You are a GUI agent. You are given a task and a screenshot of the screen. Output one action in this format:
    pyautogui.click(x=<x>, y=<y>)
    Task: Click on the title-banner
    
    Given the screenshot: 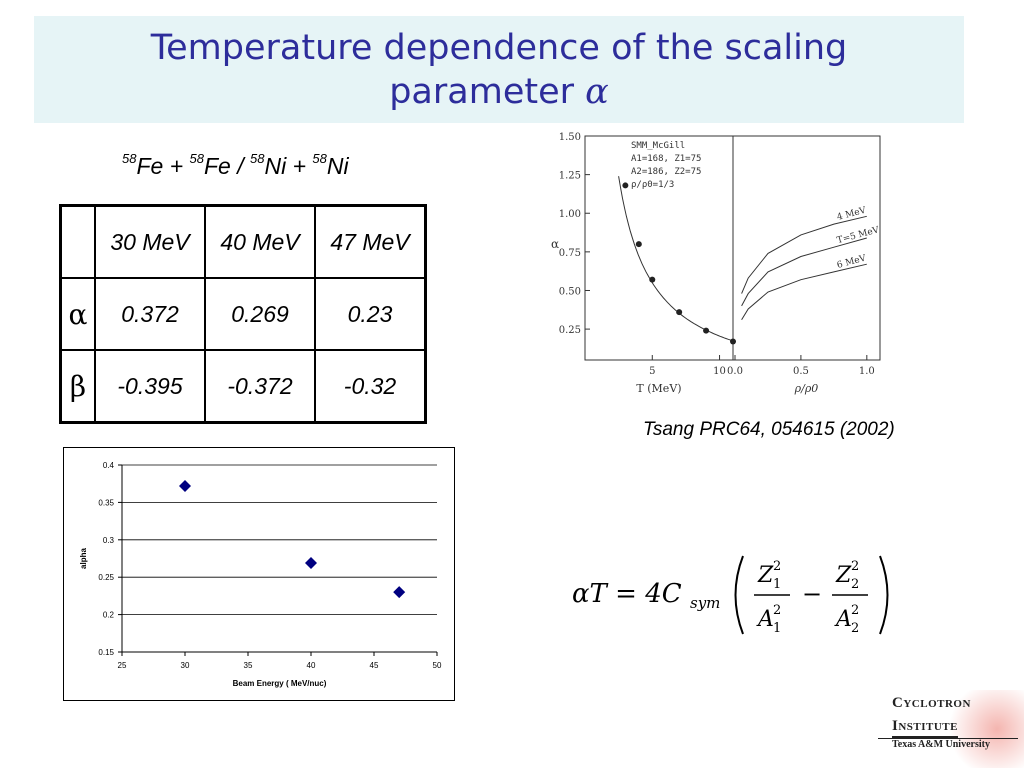 What is the action you would take?
    pyautogui.click(x=499, y=69)
    